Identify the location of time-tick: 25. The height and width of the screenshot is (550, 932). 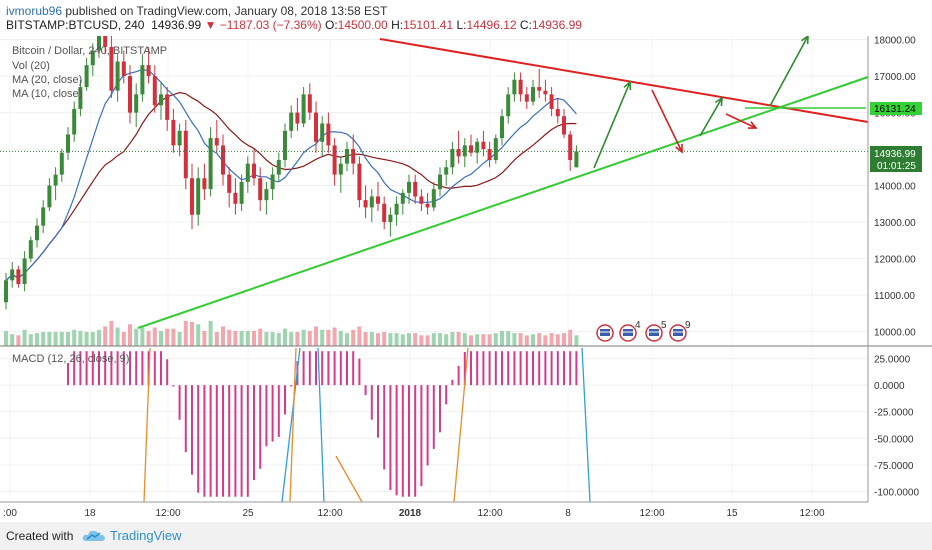
(248, 513).